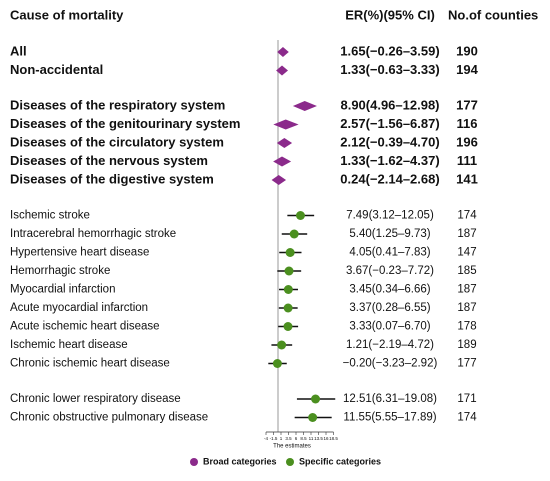 The image size is (550, 481). Describe the element at coordinates (389, 308) in the screenshot. I see `estimate-label: 3.37(0.28–6.55)` at that location.